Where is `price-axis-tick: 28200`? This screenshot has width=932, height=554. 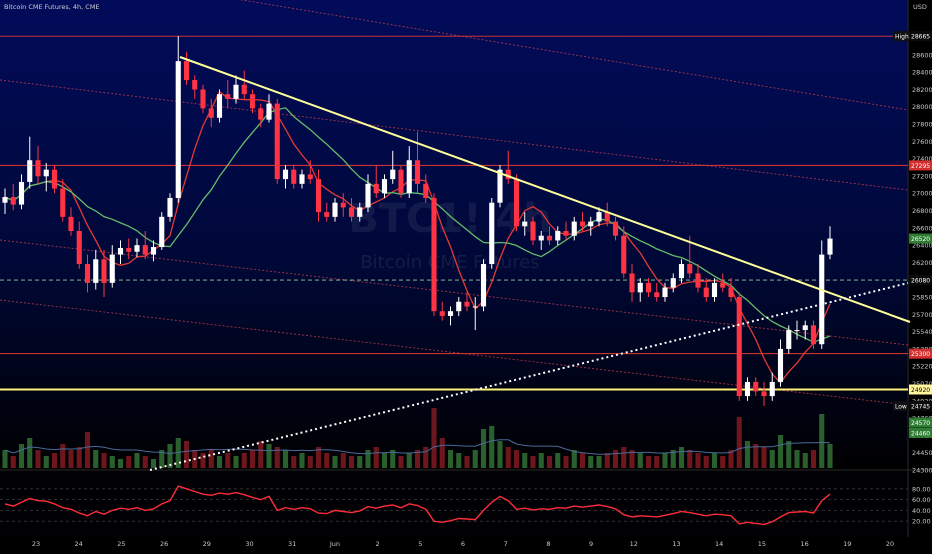 price-axis-tick: 28200 is located at coordinates (922, 90).